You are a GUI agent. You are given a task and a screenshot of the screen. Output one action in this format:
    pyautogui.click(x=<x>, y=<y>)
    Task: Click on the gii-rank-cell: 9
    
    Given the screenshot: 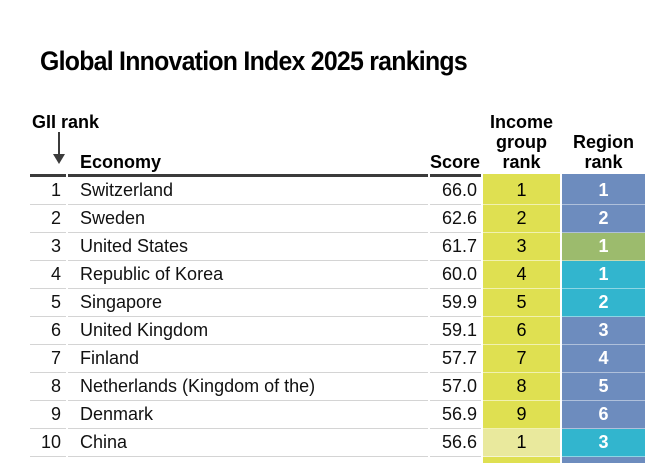 What is the action you would take?
    pyautogui.click(x=48, y=415)
    